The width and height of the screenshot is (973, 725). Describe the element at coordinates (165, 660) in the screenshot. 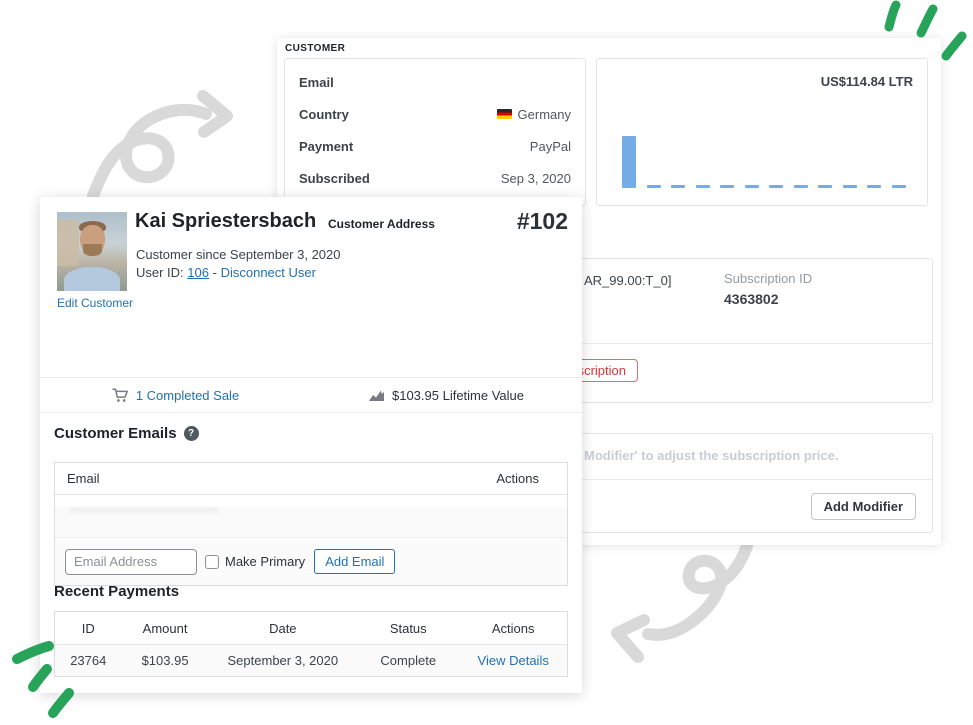

I see `payment-amount: $103.95` at that location.